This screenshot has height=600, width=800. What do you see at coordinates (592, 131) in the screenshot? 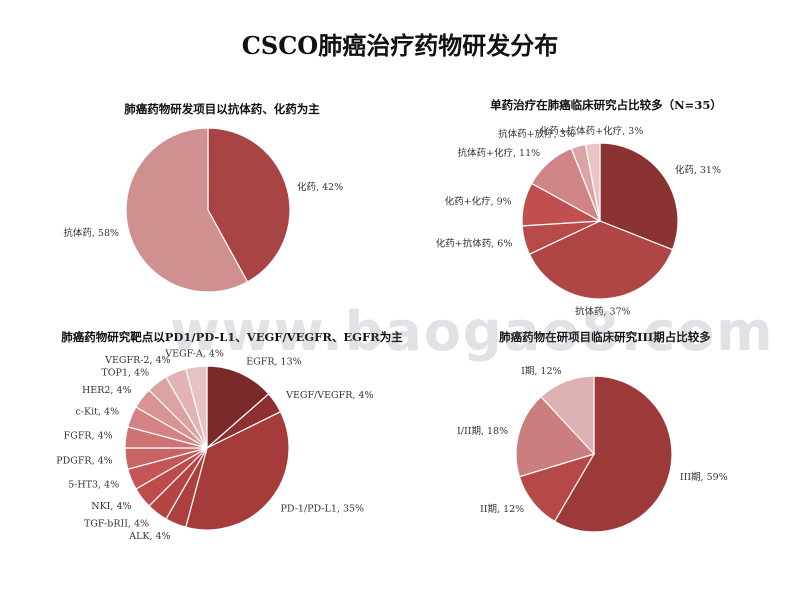
I see `slice-label-2-7: 化药+抗体药+化疗, 3%` at bounding box center [592, 131].